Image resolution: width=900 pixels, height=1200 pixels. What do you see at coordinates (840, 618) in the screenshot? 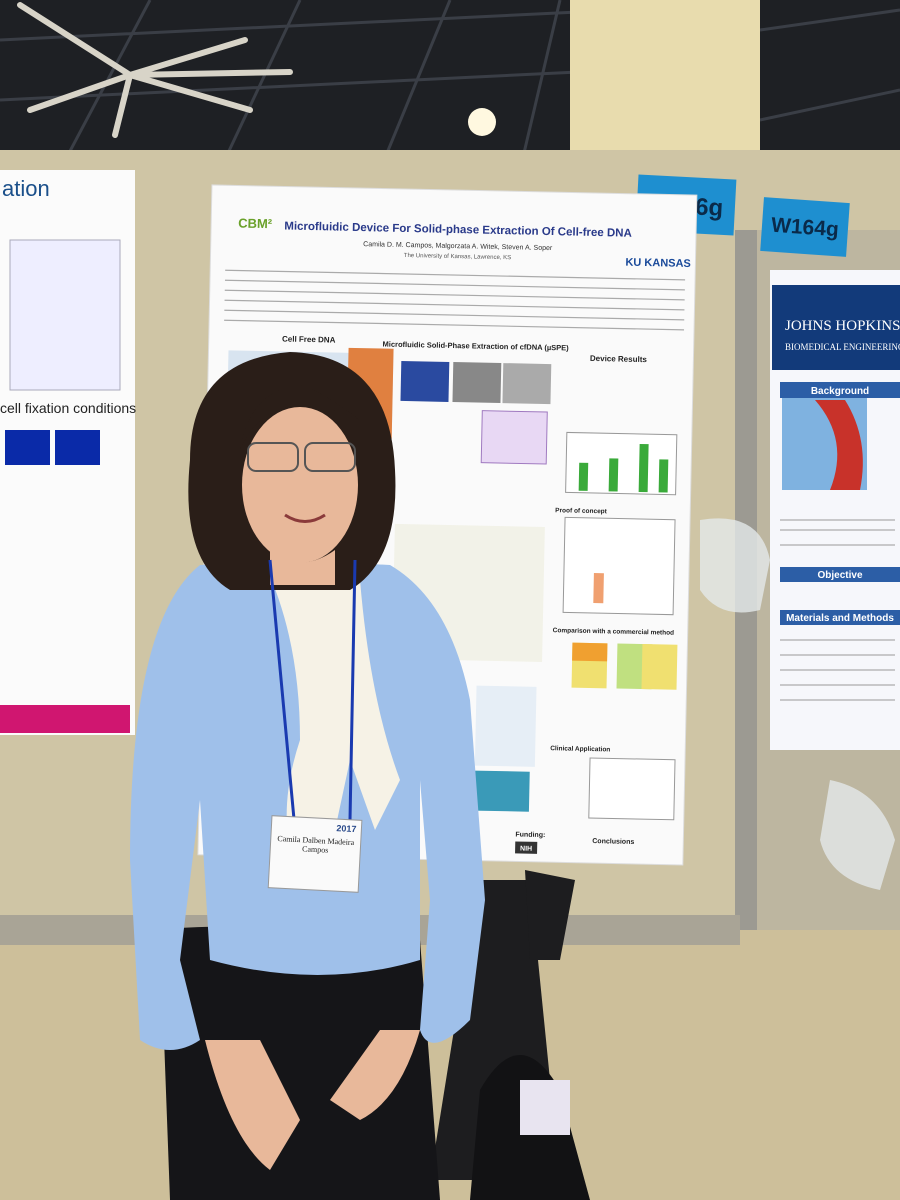
I see `section-header: Materials and Methods` at bounding box center [840, 618].